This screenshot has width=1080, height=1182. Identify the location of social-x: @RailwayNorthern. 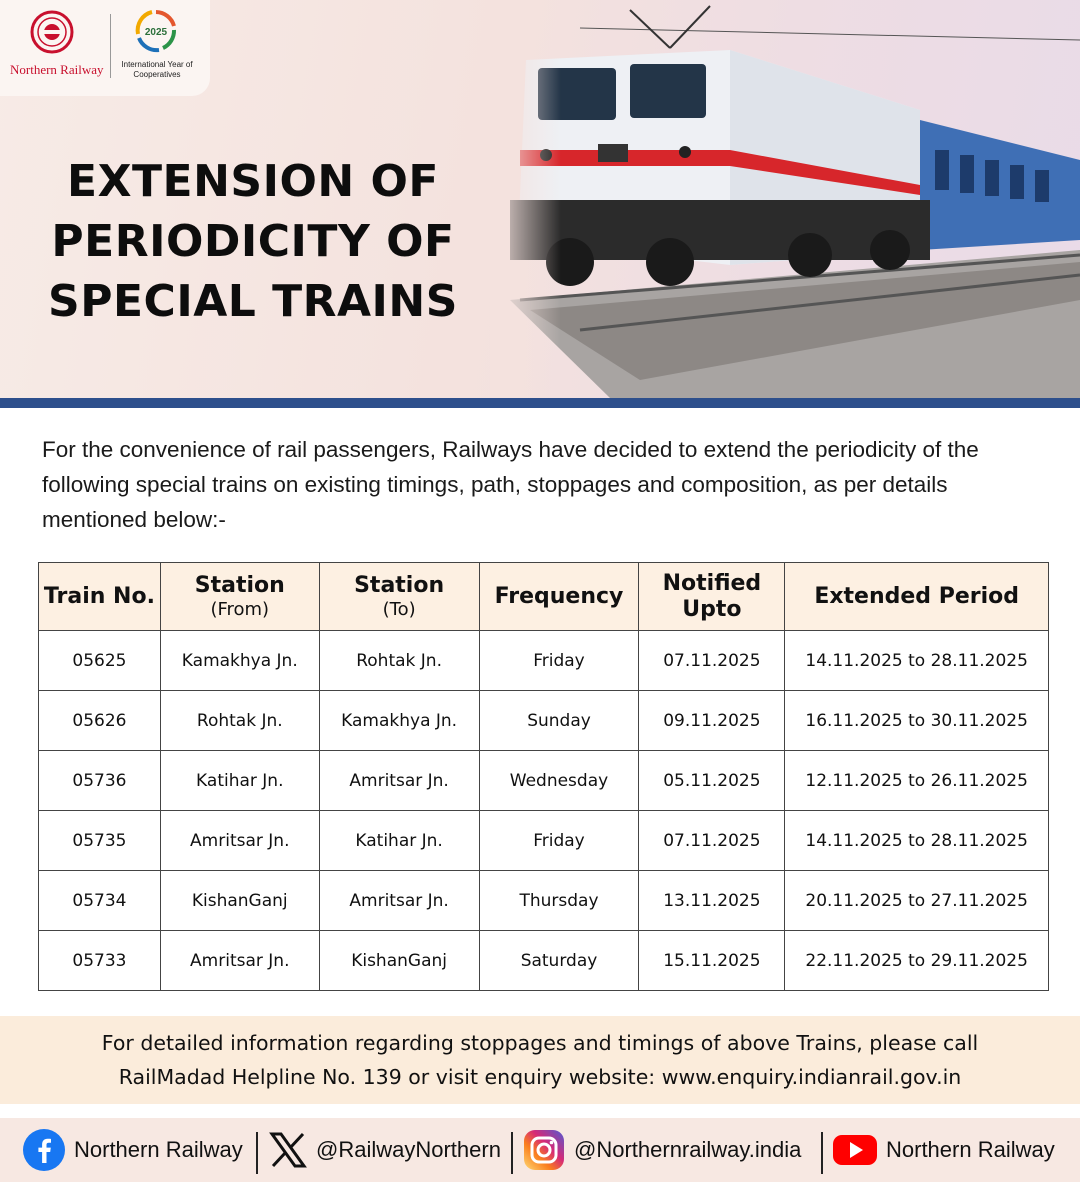
(384, 1150).